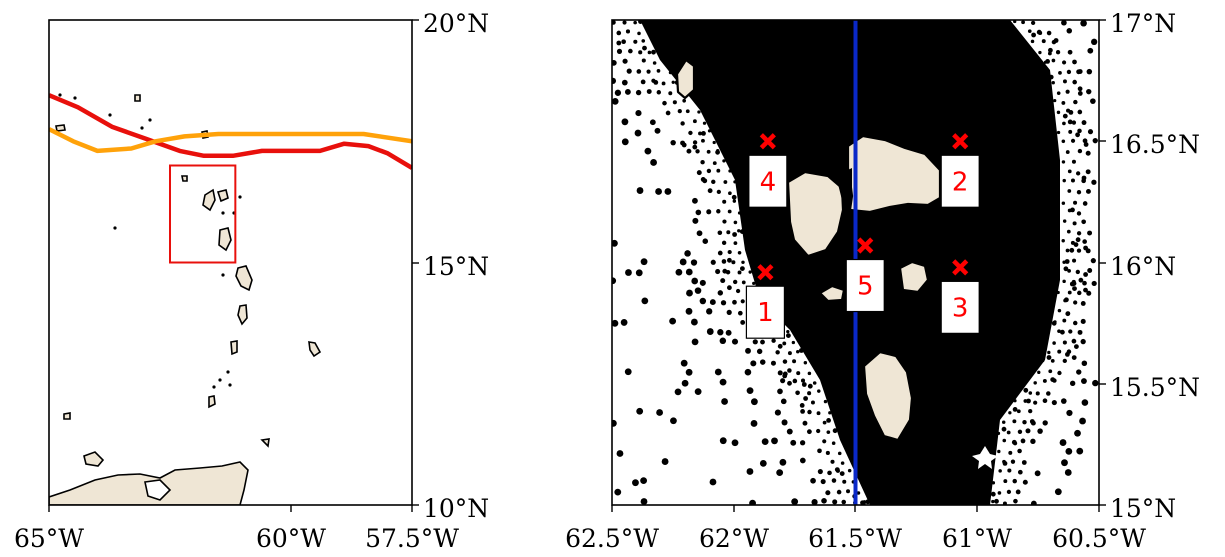  Describe the element at coordinates (767, 141) in the screenshot. I see `site-marker-x` at that location.